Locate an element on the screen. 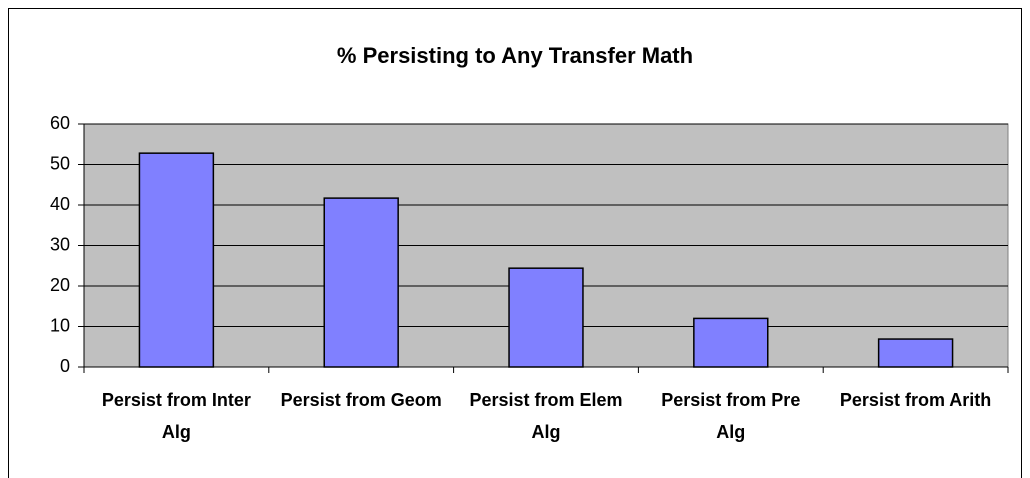 This screenshot has width=1030, height=478. x-tick-label: Persist from Inter Alg is located at coordinates (176, 416).